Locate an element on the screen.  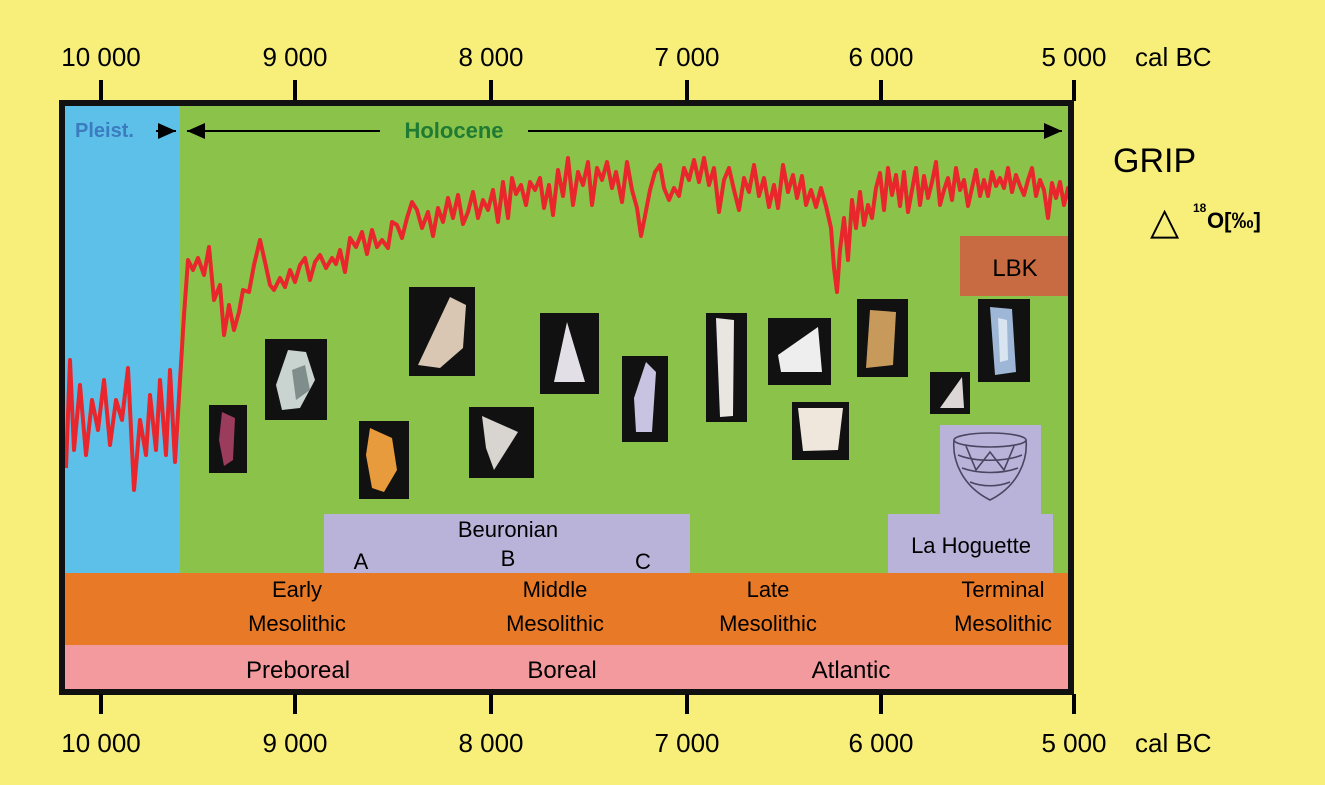
grip-label: GRIP is located at coordinates (1154, 161).